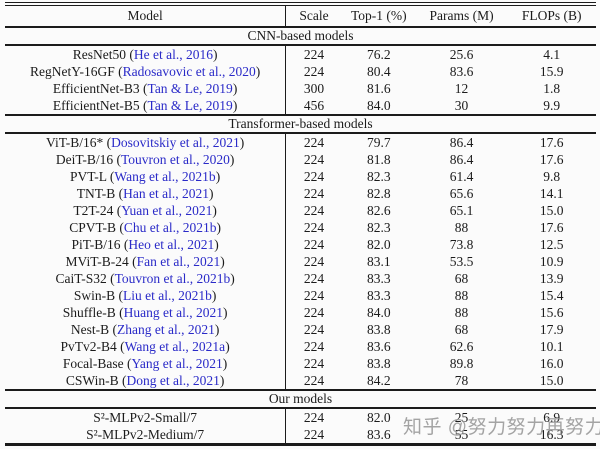 Image resolution: width=600 pixels, height=449 pixels. What do you see at coordinates (93, 363) in the screenshot?
I see `model-name: Focal-Base` at bounding box center [93, 363].